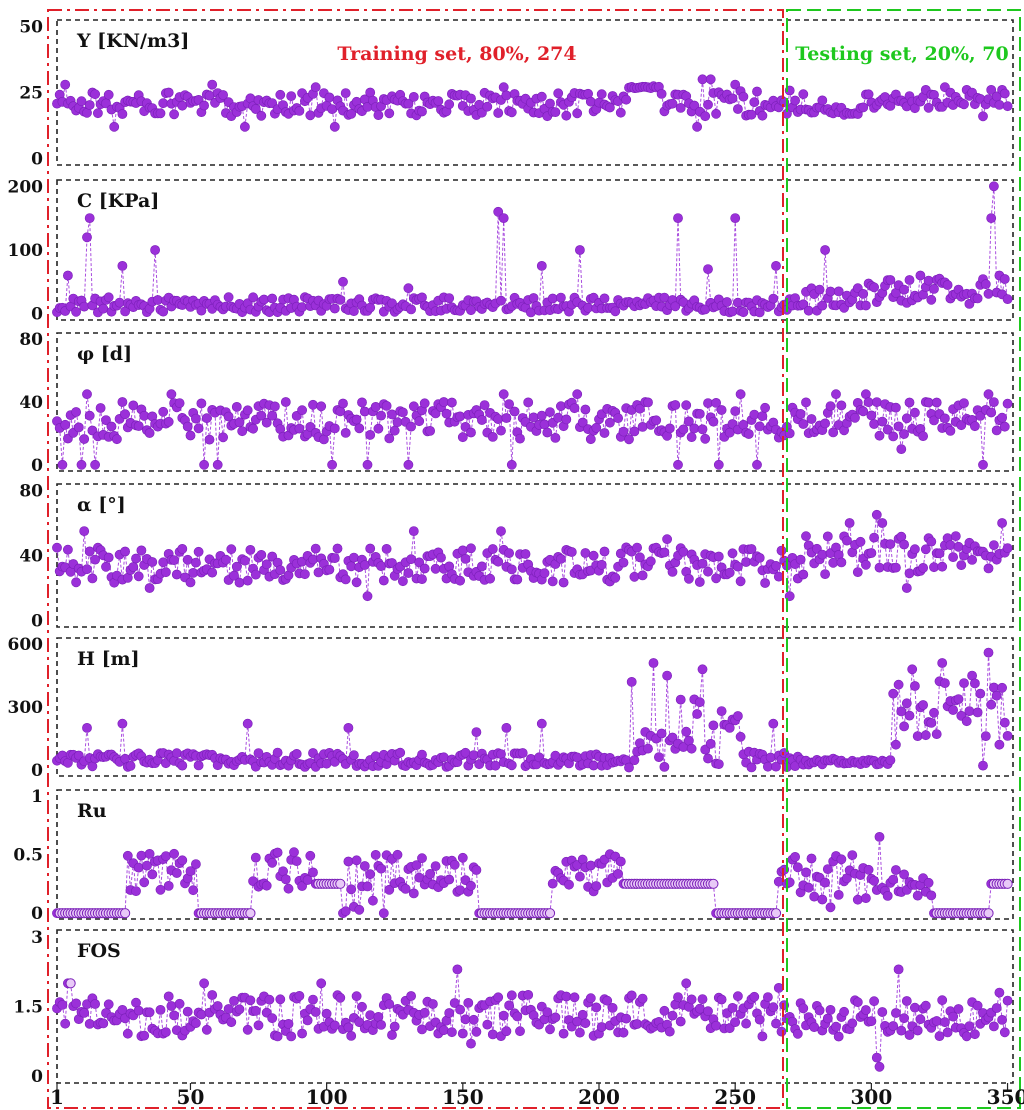 Image resolution: width=1024 pixels, height=1110 pixels. I want to click on y-tick-label: 0, so click(37, 914).